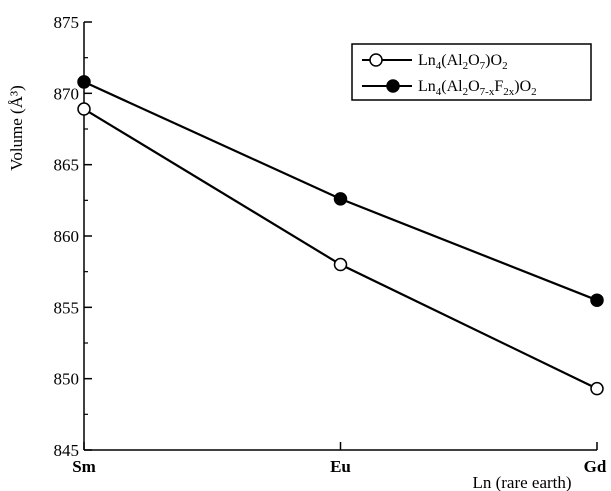  Describe the element at coordinates (67, 93) in the screenshot. I see `y-tick-label: 870` at that location.